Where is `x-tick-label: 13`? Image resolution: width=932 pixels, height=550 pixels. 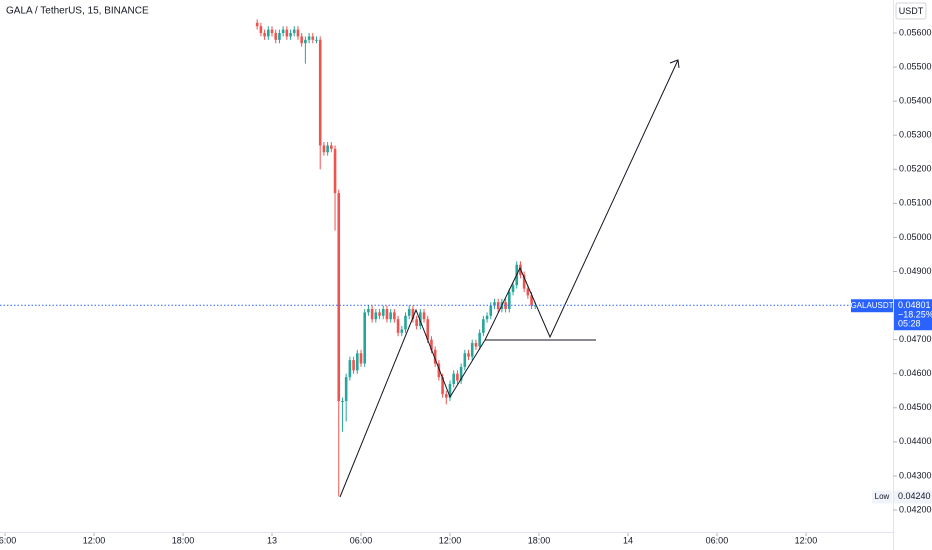
x-tick-label: 13 is located at coordinates (272, 540).